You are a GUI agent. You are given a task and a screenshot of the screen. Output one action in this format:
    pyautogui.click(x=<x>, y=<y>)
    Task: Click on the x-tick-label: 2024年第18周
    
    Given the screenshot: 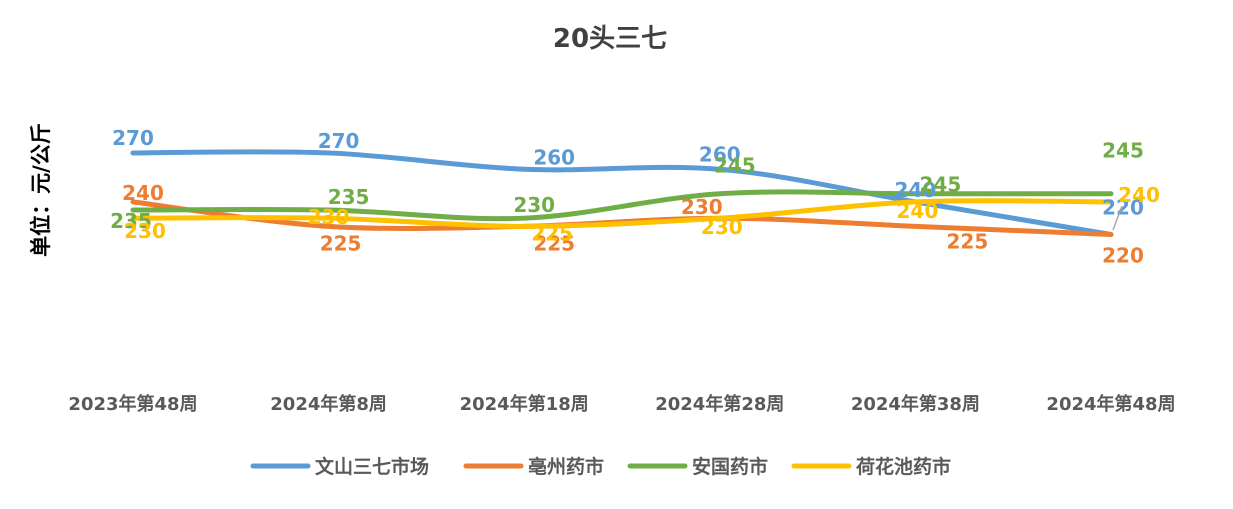 What is the action you would take?
    pyautogui.click(x=524, y=404)
    